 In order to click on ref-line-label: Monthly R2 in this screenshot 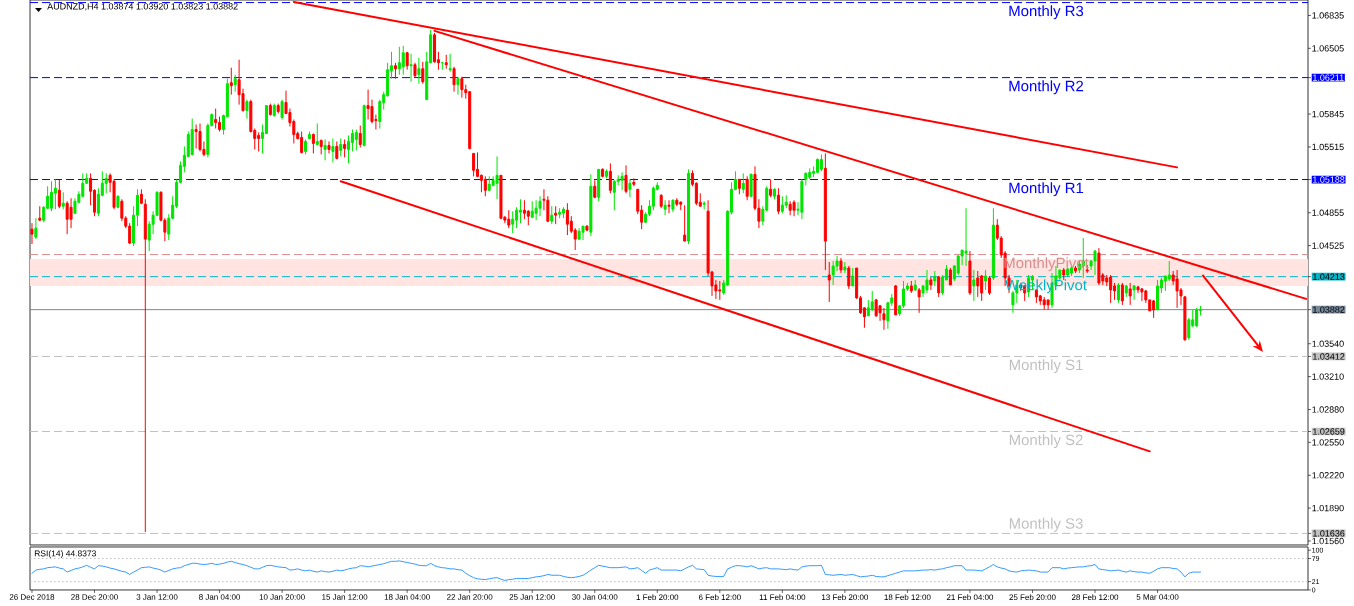, I will do `click(1046, 87)`.